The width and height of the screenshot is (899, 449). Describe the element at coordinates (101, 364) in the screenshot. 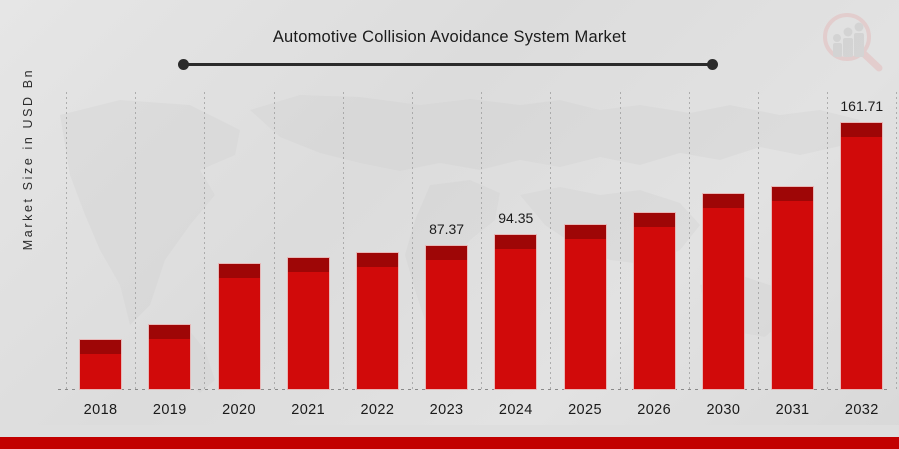

I see `bar-2018` at that location.